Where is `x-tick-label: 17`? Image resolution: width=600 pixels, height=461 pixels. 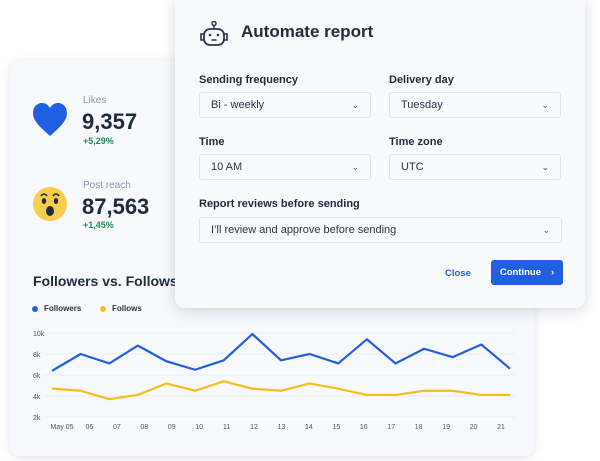
x-tick-label: 17 is located at coordinates (391, 427).